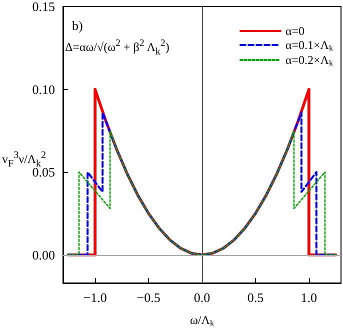 This screenshot has width=343, height=332. I want to click on x-tick-label: 1.0, so click(309, 297).